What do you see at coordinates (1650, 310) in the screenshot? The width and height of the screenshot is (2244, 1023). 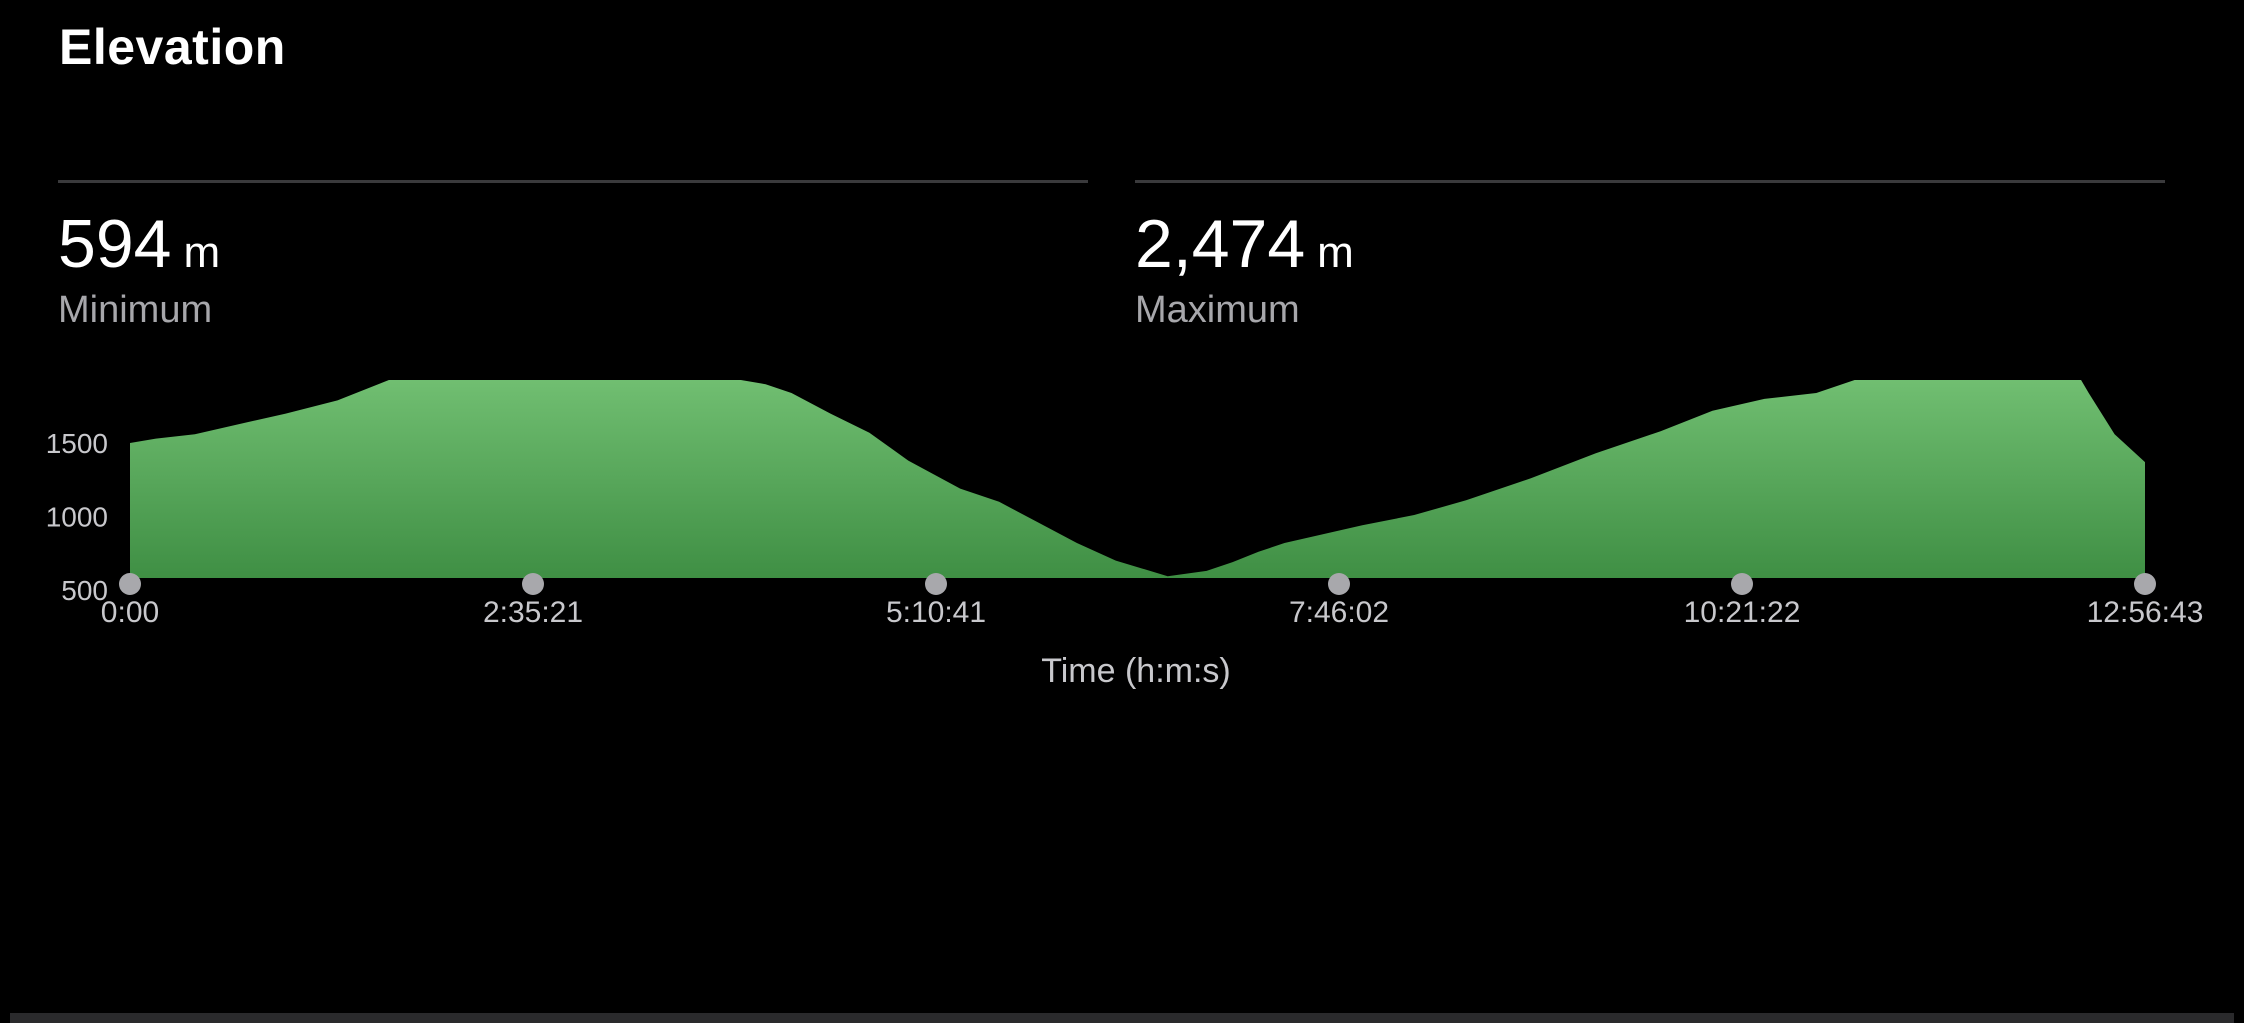 I see `maximum-label: Maximum` at bounding box center [1650, 310].